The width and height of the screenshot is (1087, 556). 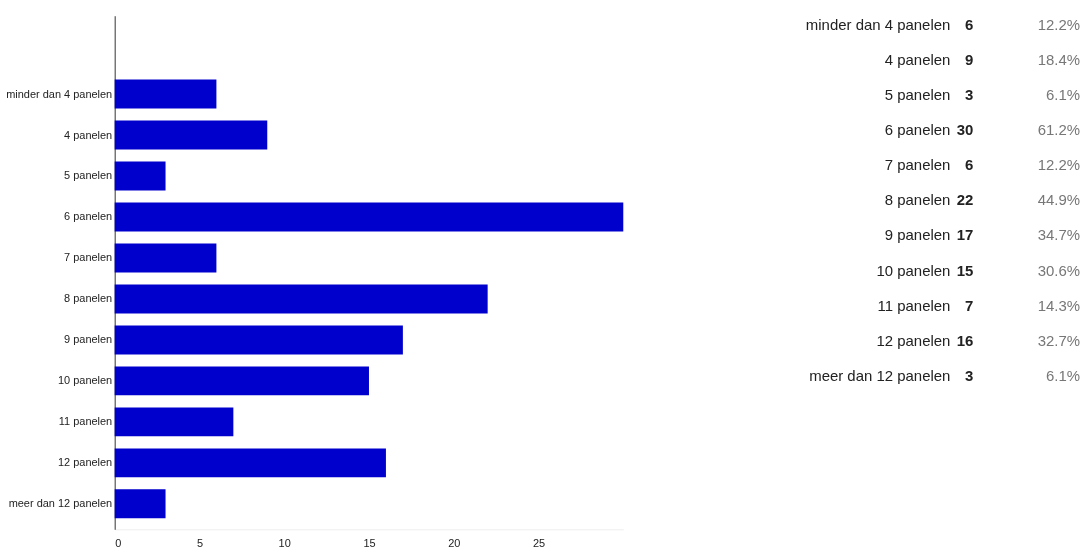 What do you see at coordinates (85, 462) in the screenshot?
I see `y-tick-label: 12 panelen` at bounding box center [85, 462].